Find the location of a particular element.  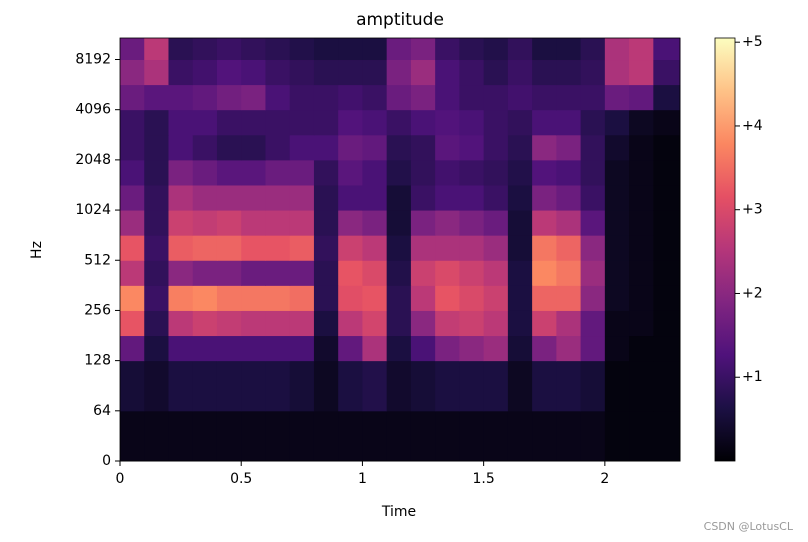

colorbar-tick-label: +1 is located at coordinates (752, 377).